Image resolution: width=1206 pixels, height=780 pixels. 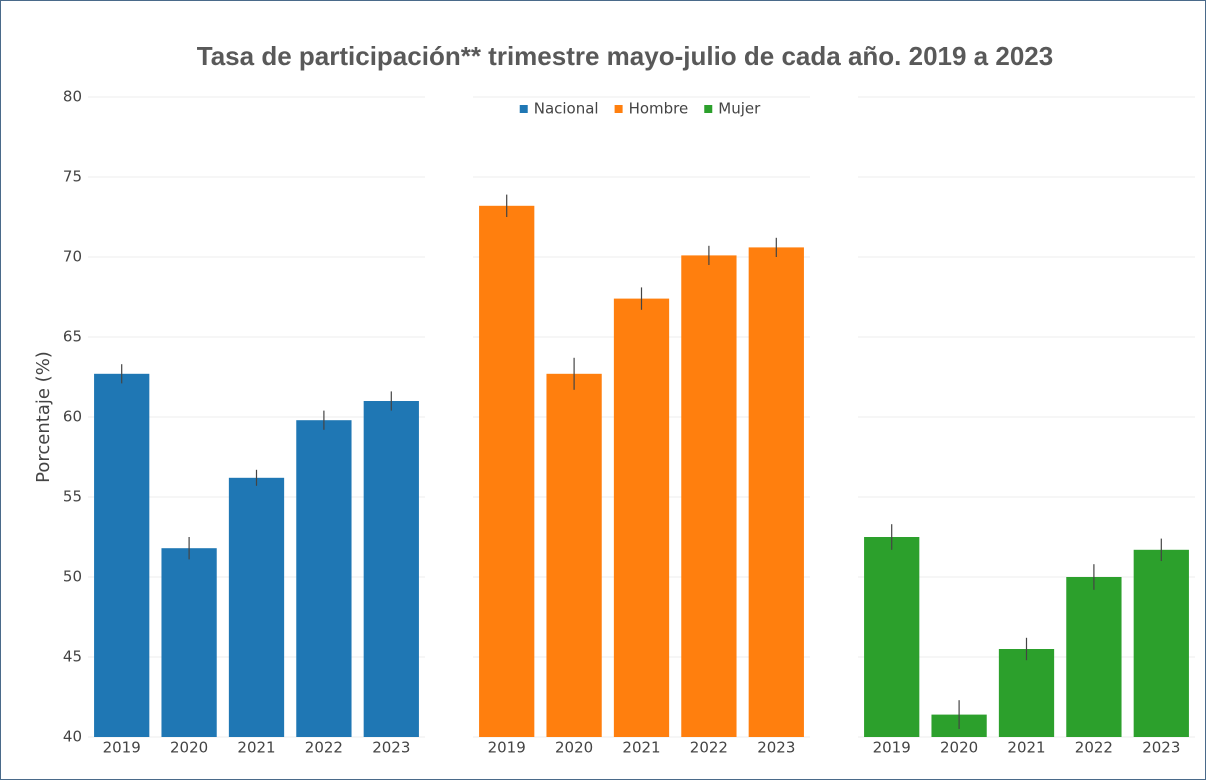 I want to click on y-tick-label: 50, so click(x=72, y=577).